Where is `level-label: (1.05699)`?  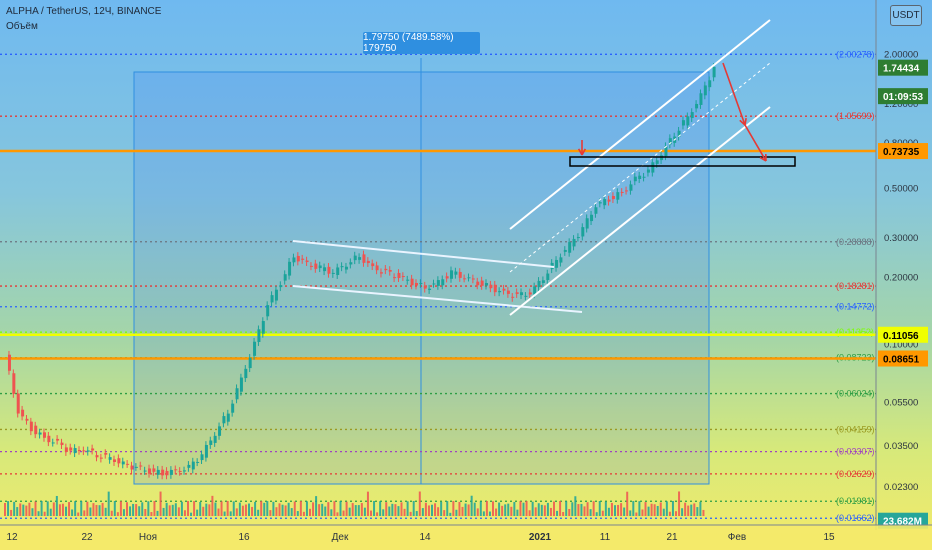 level-label: (1.05699) is located at coordinates (855, 116).